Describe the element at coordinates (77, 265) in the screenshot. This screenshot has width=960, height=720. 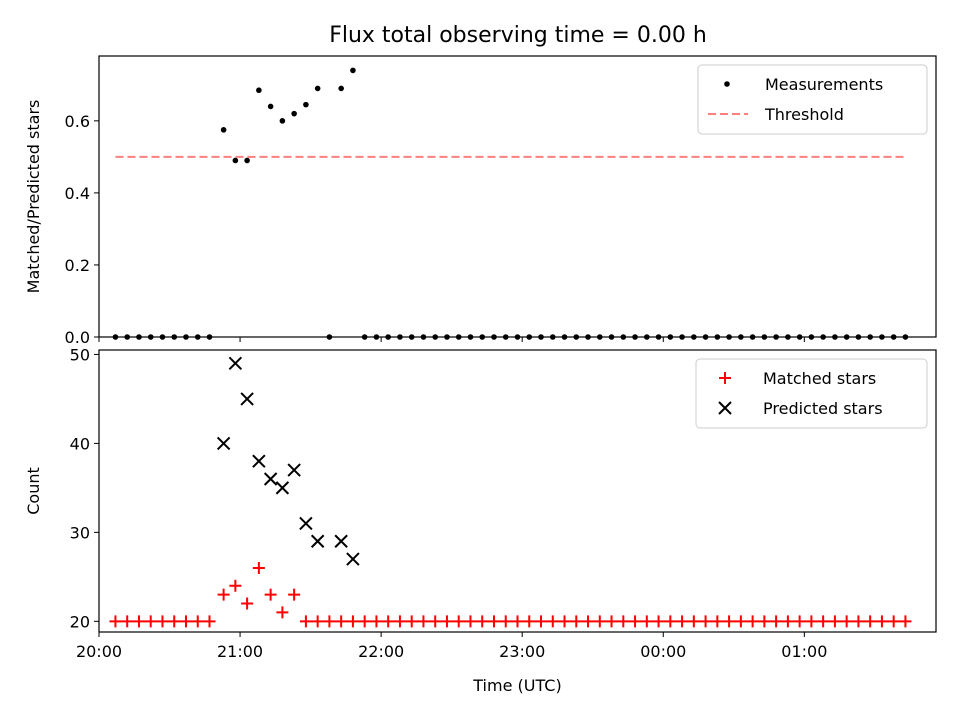
I see `y-tick-label: 0.2` at that location.